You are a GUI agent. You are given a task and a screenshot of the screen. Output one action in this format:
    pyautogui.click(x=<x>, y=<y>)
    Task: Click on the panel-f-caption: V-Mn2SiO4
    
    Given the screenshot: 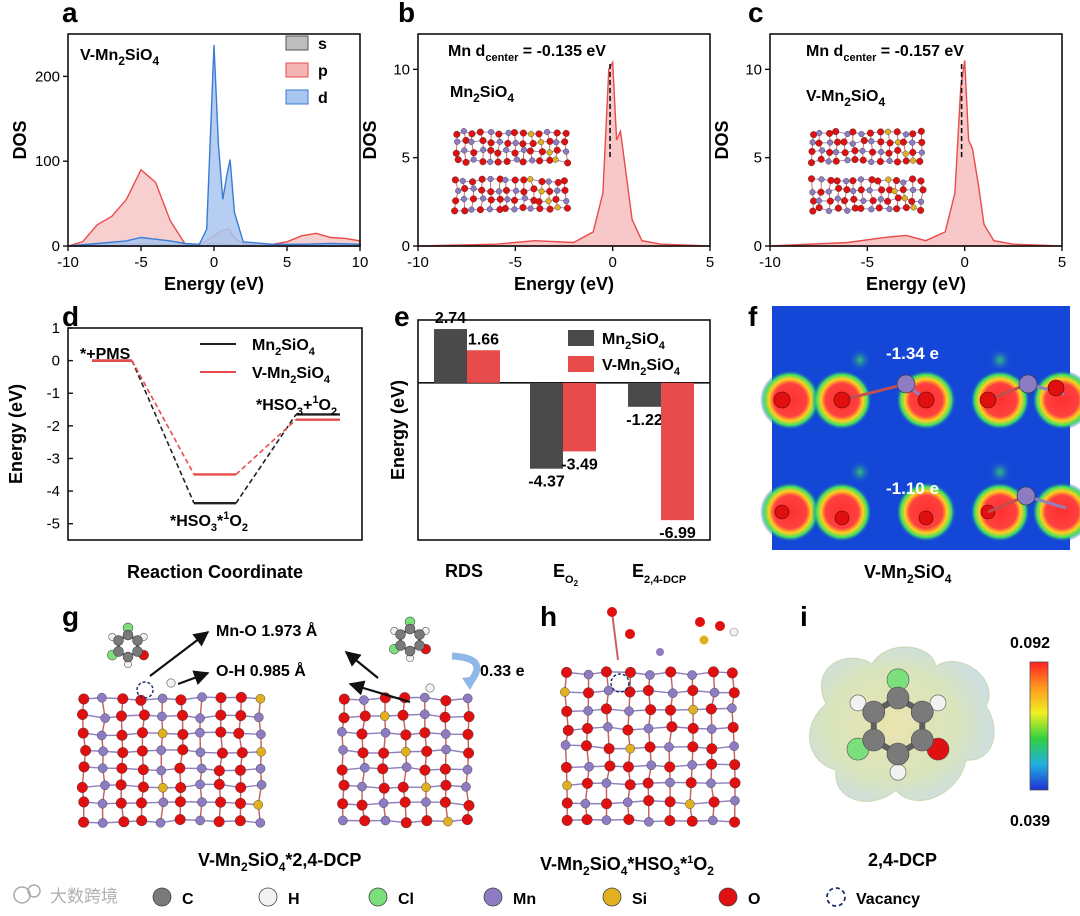 What is the action you would take?
    pyautogui.click(x=908, y=574)
    